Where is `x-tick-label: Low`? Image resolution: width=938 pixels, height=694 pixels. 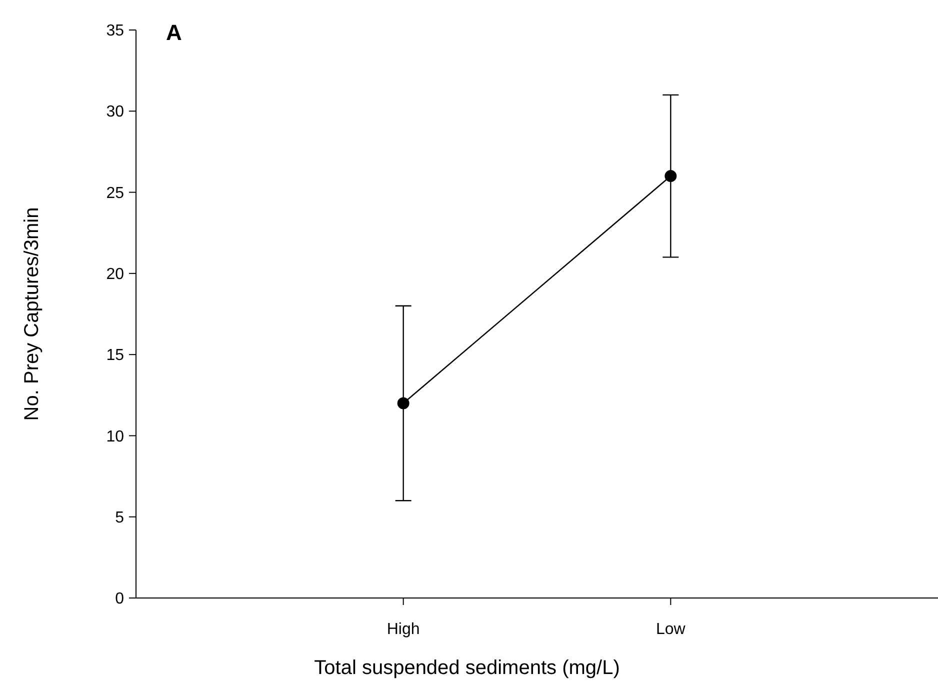
x-tick-label: Low is located at coordinates (671, 629).